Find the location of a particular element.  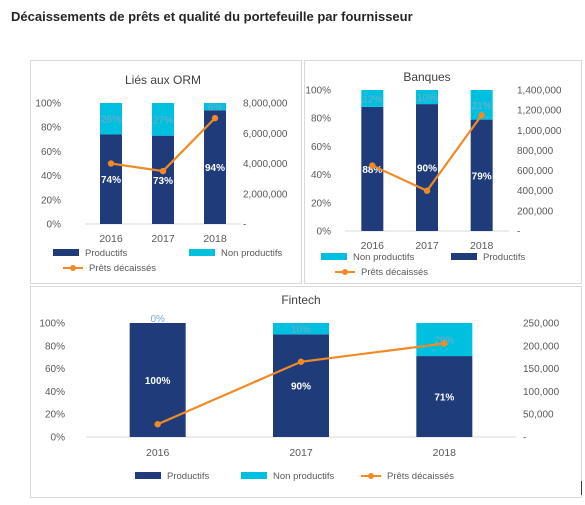

data-label-non-productifs: 27% is located at coordinates (163, 120).